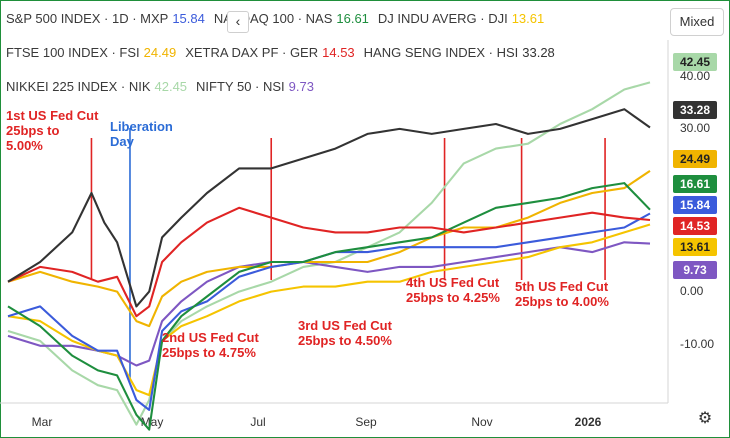  I want to click on value-badge-label: 42.45, so click(695, 62).